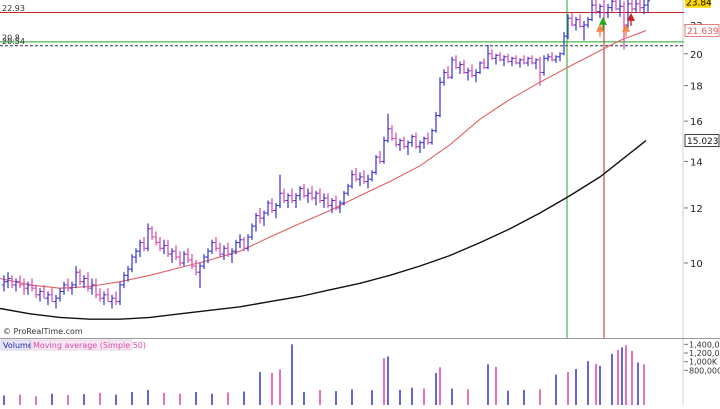 This screenshot has height=409, width=720. I want to click on price-tick-label: 18, so click(696, 87).